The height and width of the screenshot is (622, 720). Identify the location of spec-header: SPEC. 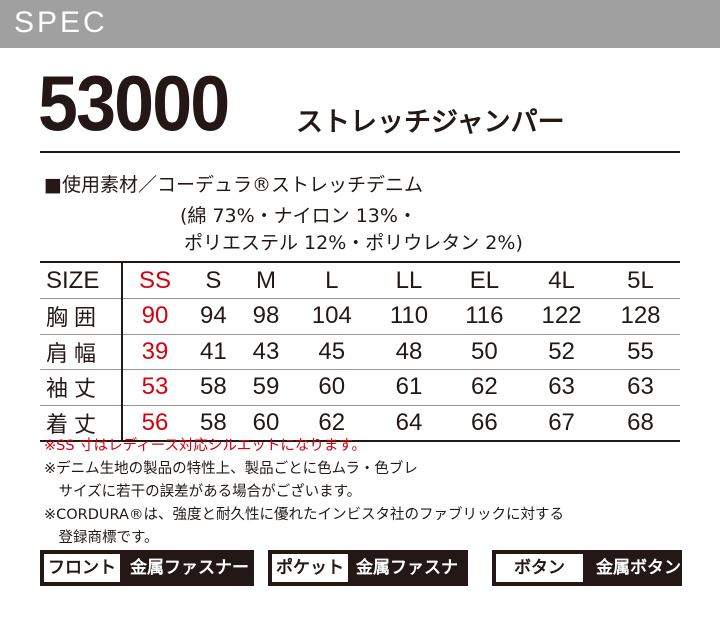
(360, 24).